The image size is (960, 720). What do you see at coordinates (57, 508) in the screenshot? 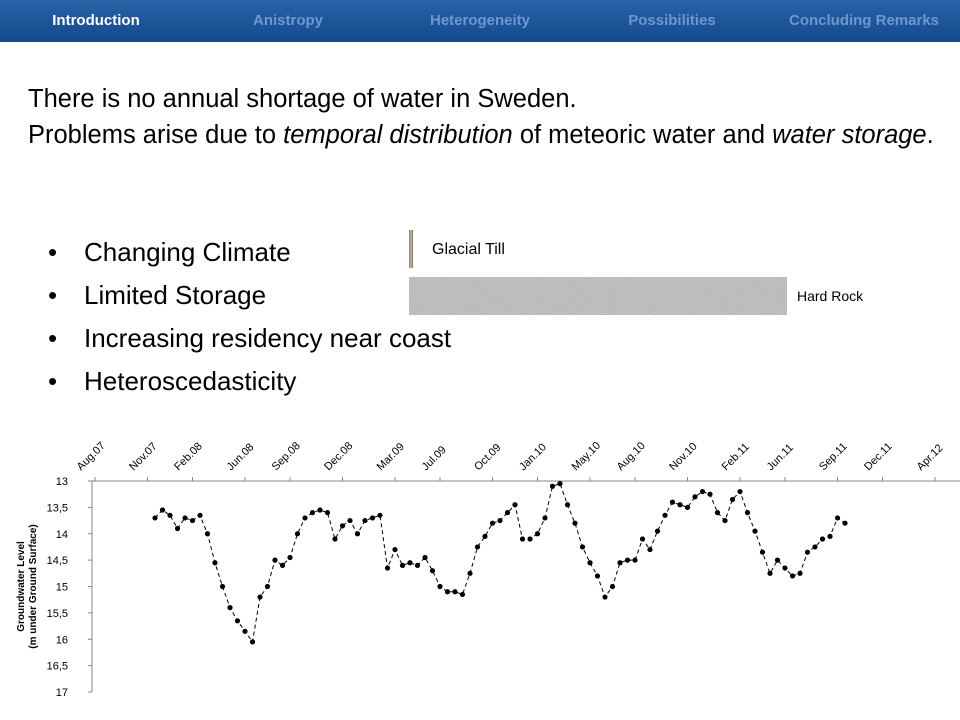
I see `y-tick-label: 13,5` at bounding box center [57, 508].